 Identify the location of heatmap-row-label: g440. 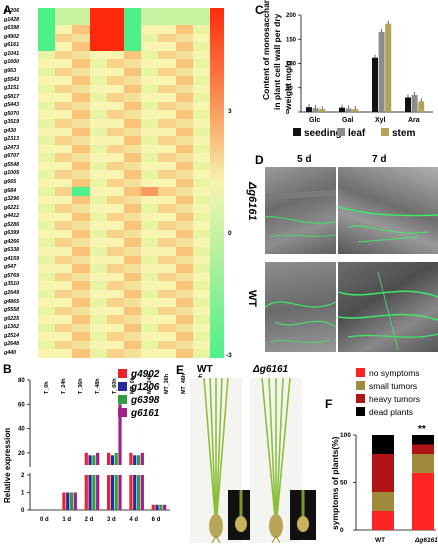
(10, 352).